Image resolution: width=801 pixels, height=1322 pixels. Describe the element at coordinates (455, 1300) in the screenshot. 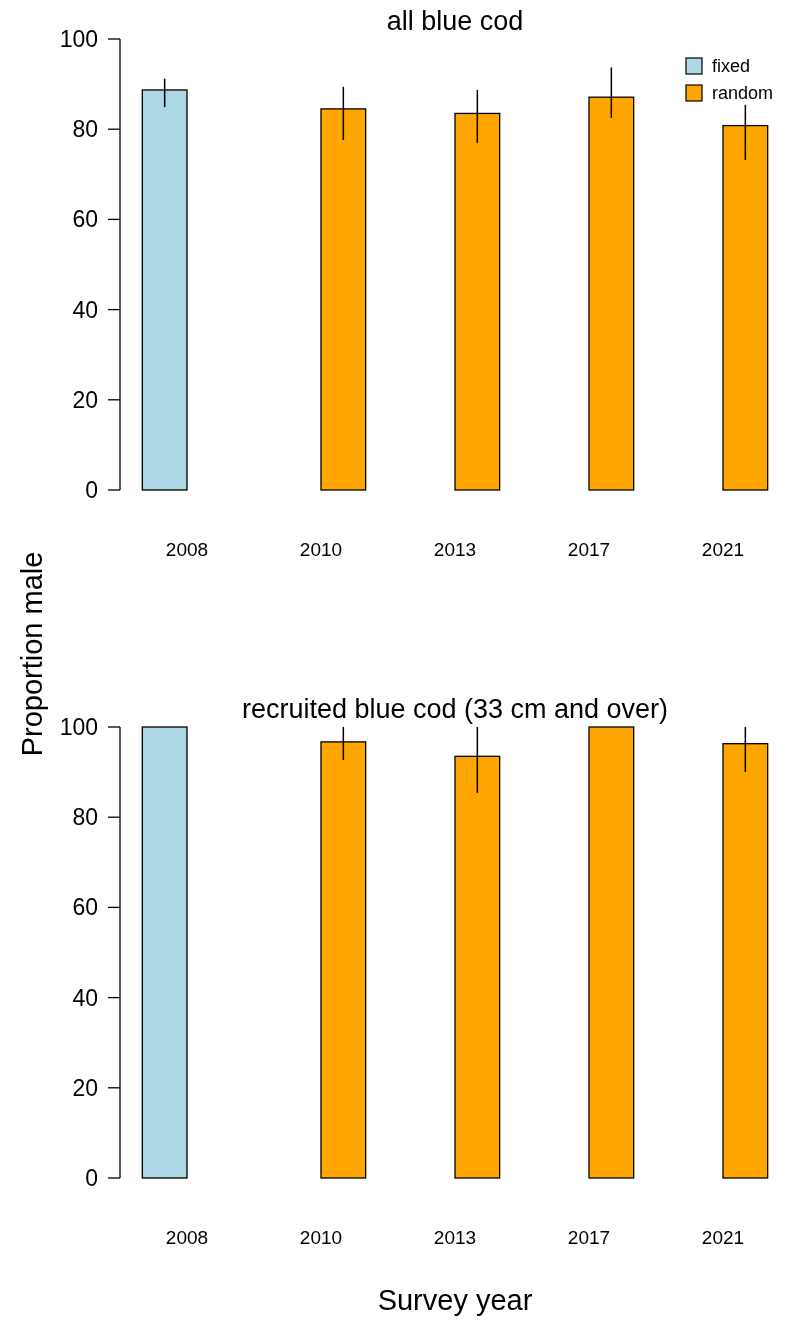

I see `x-axis-title: Survey year` at that location.